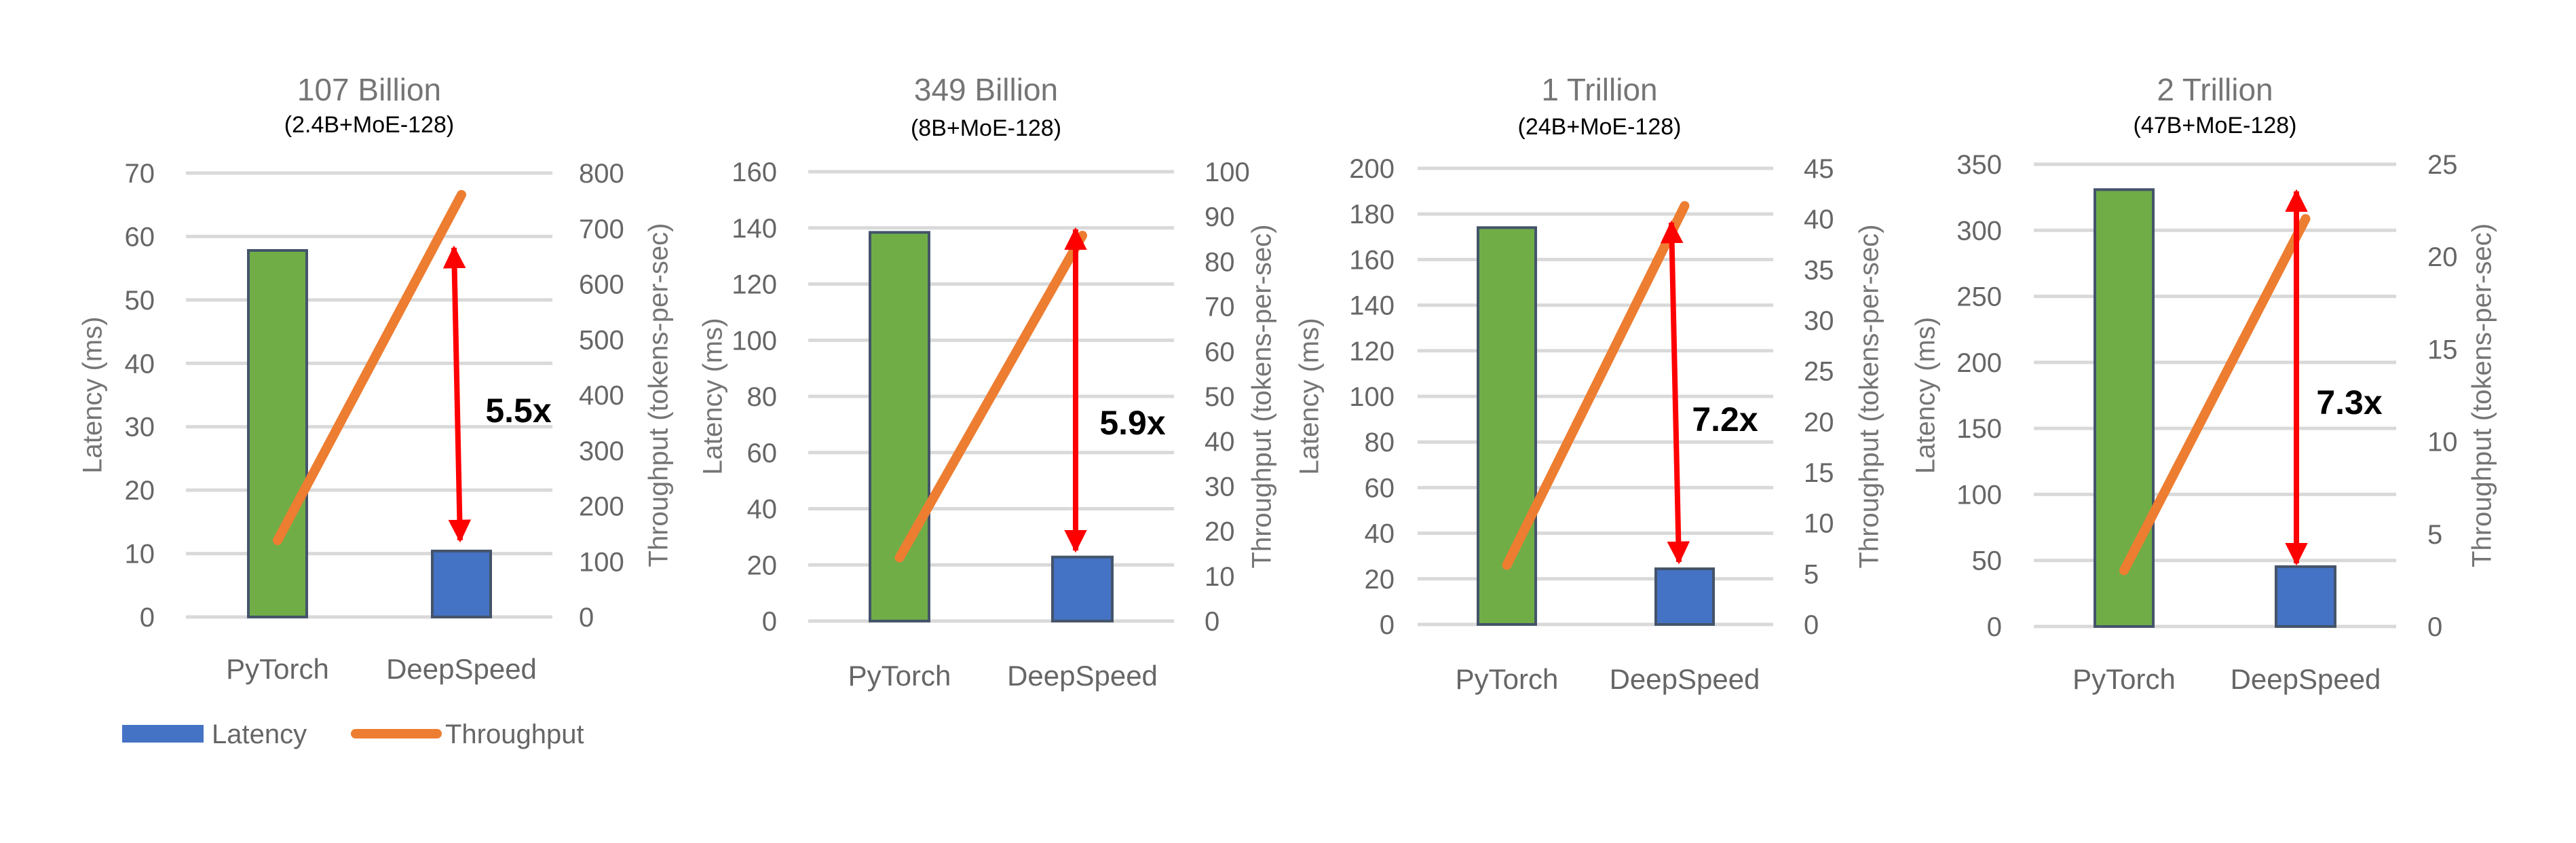  What do you see at coordinates (601, 451) in the screenshot?
I see `right-axis-tick-label: 300` at bounding box center [601, 451].